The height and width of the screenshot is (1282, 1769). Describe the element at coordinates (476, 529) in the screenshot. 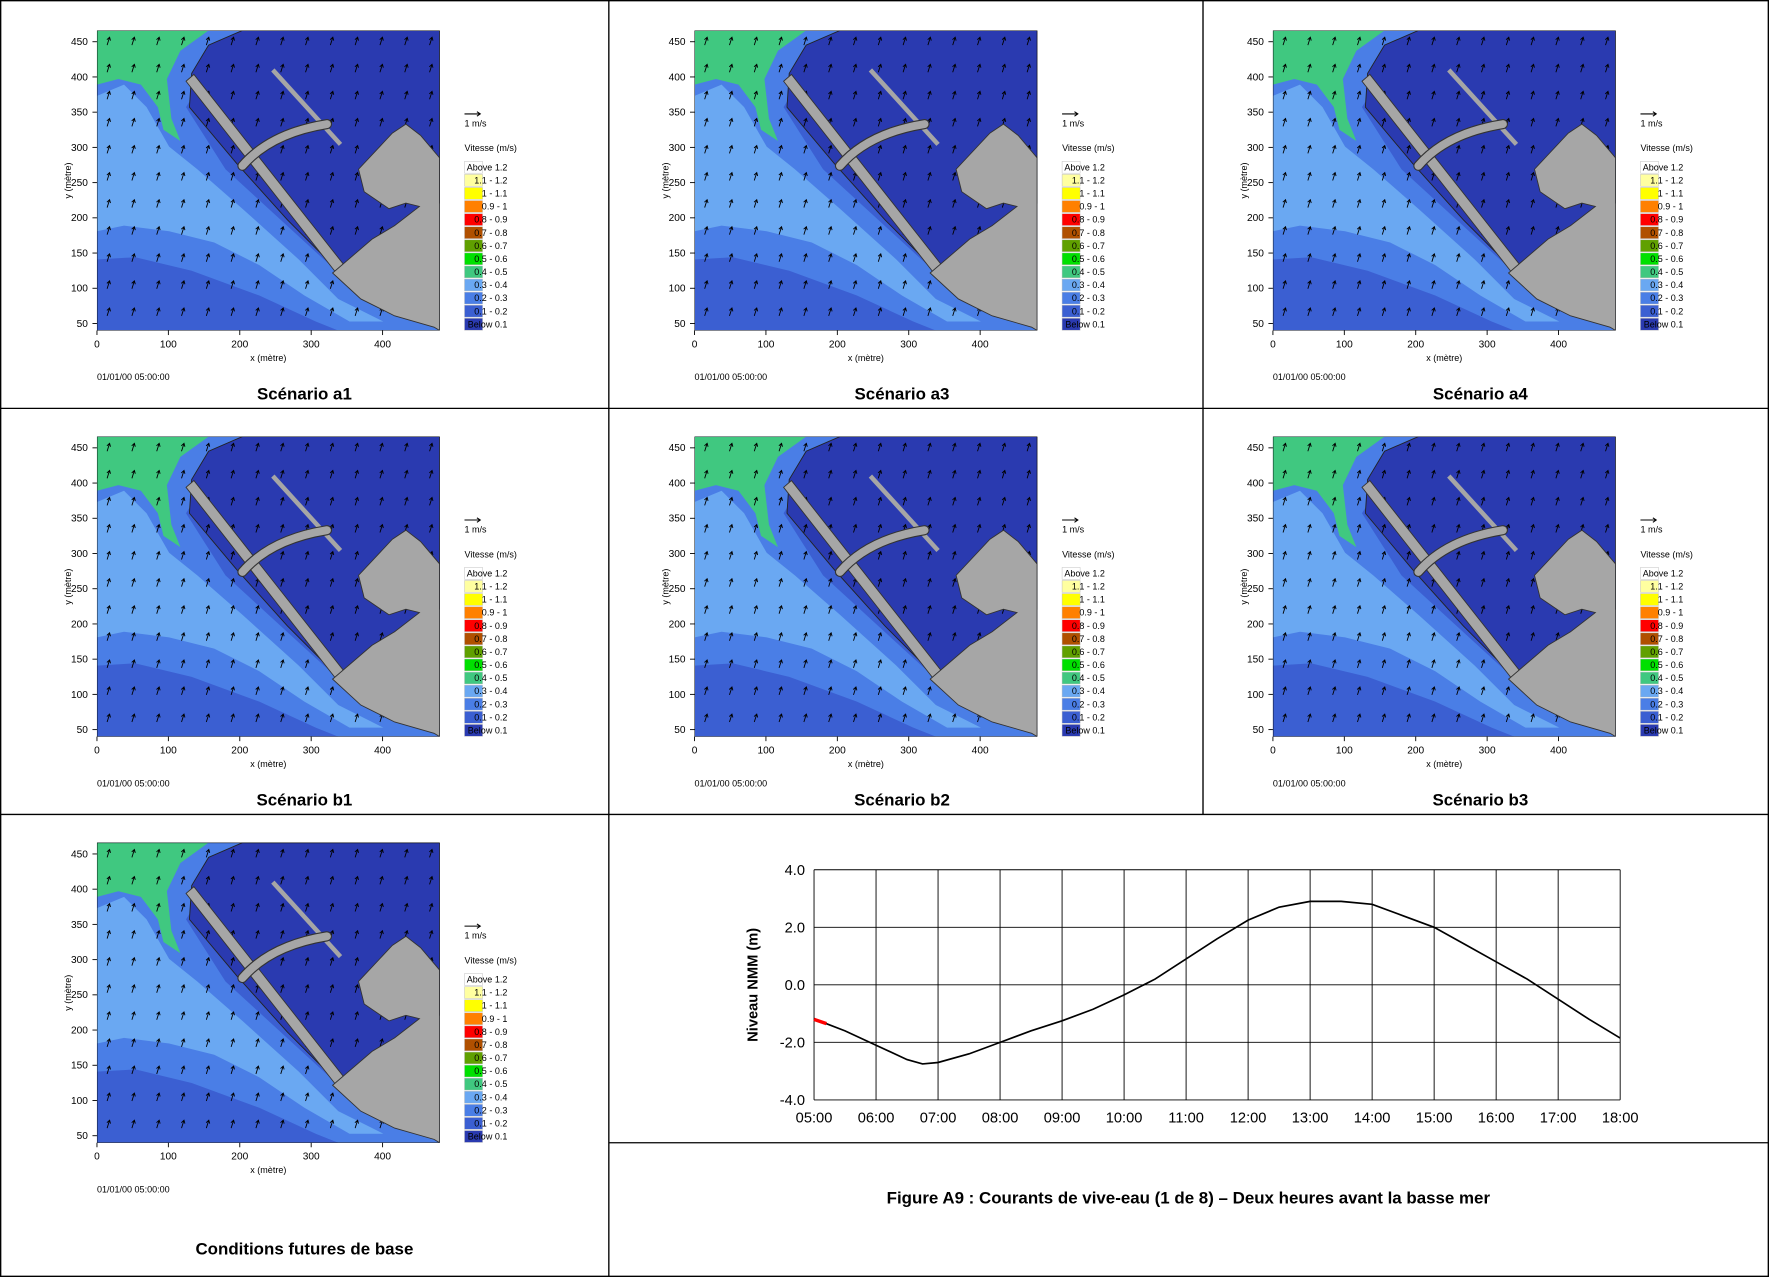

I see `scale-label: 1 m/s` at that location.